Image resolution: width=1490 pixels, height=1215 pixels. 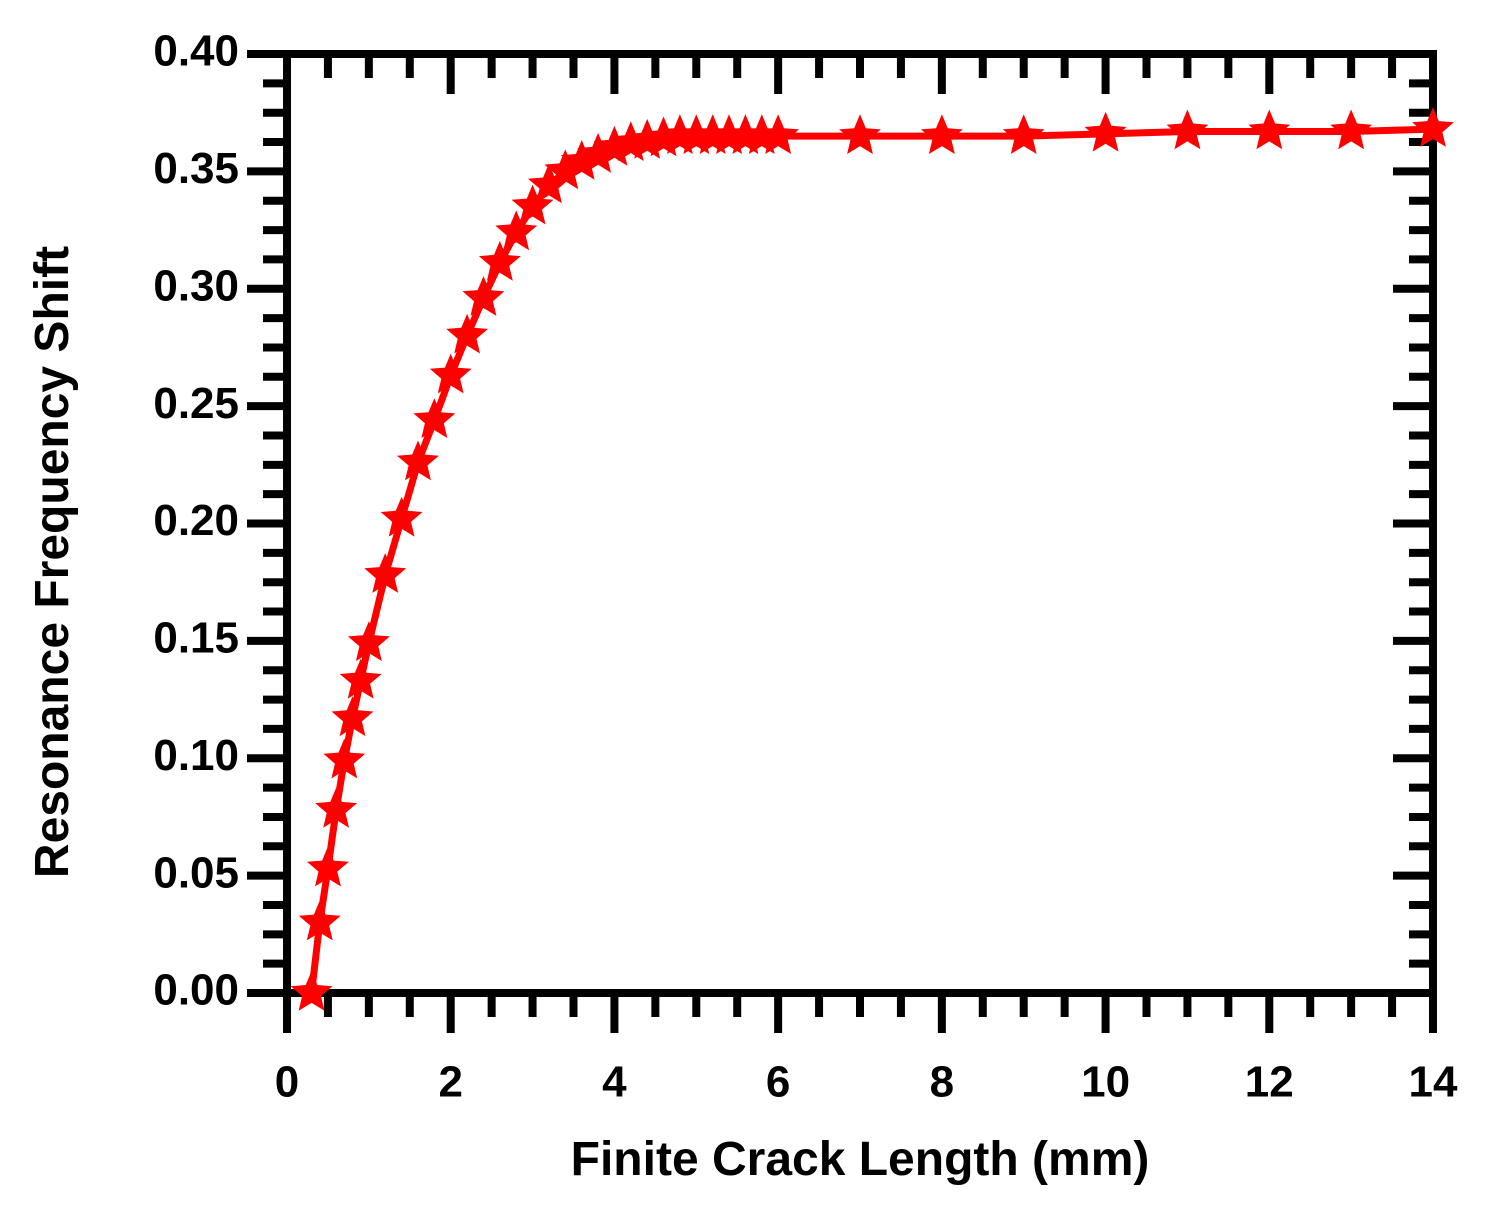 I want to click on y-tick-label: 0.40, so click(x=196, y=51).